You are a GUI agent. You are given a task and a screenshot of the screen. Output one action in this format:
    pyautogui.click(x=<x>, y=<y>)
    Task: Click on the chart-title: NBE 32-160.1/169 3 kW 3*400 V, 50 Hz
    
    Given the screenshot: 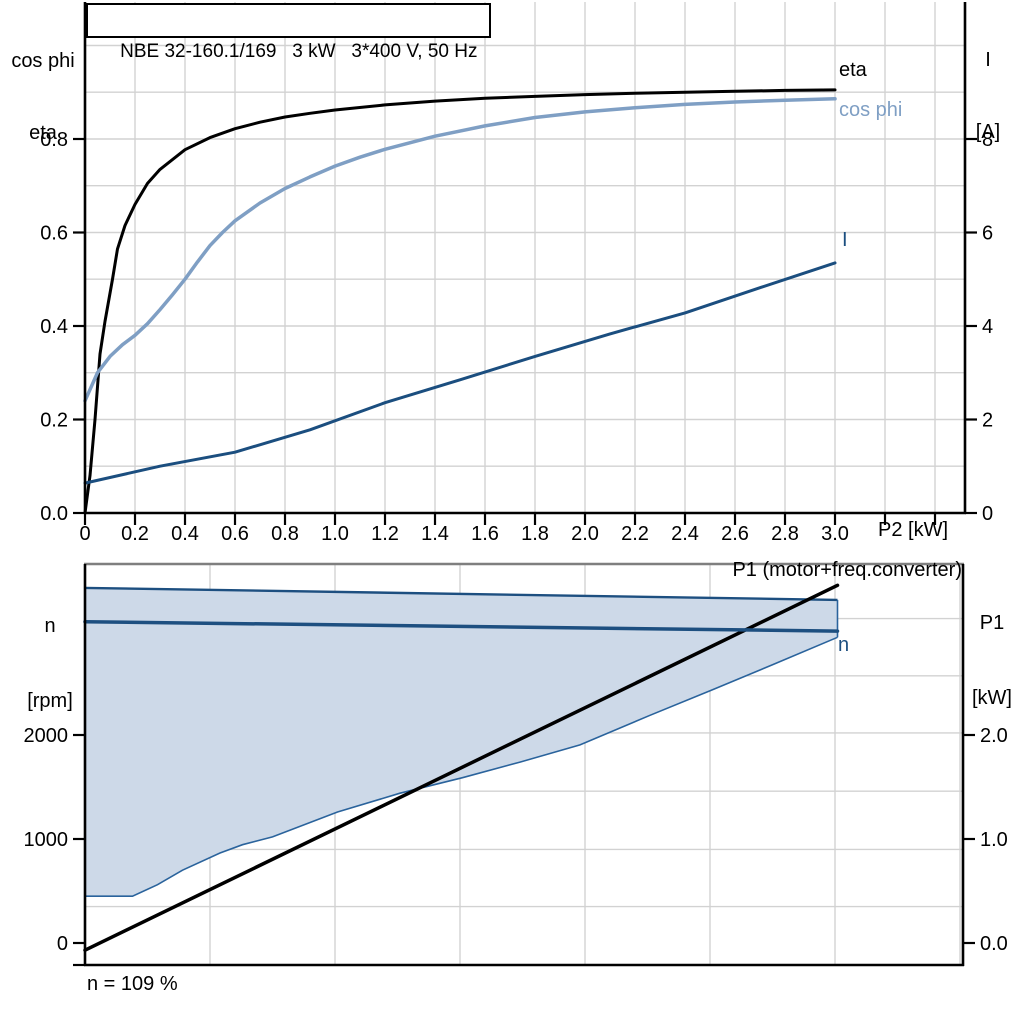 What is the action you would take?
    pyautogui.click(x=299, y=51)
    